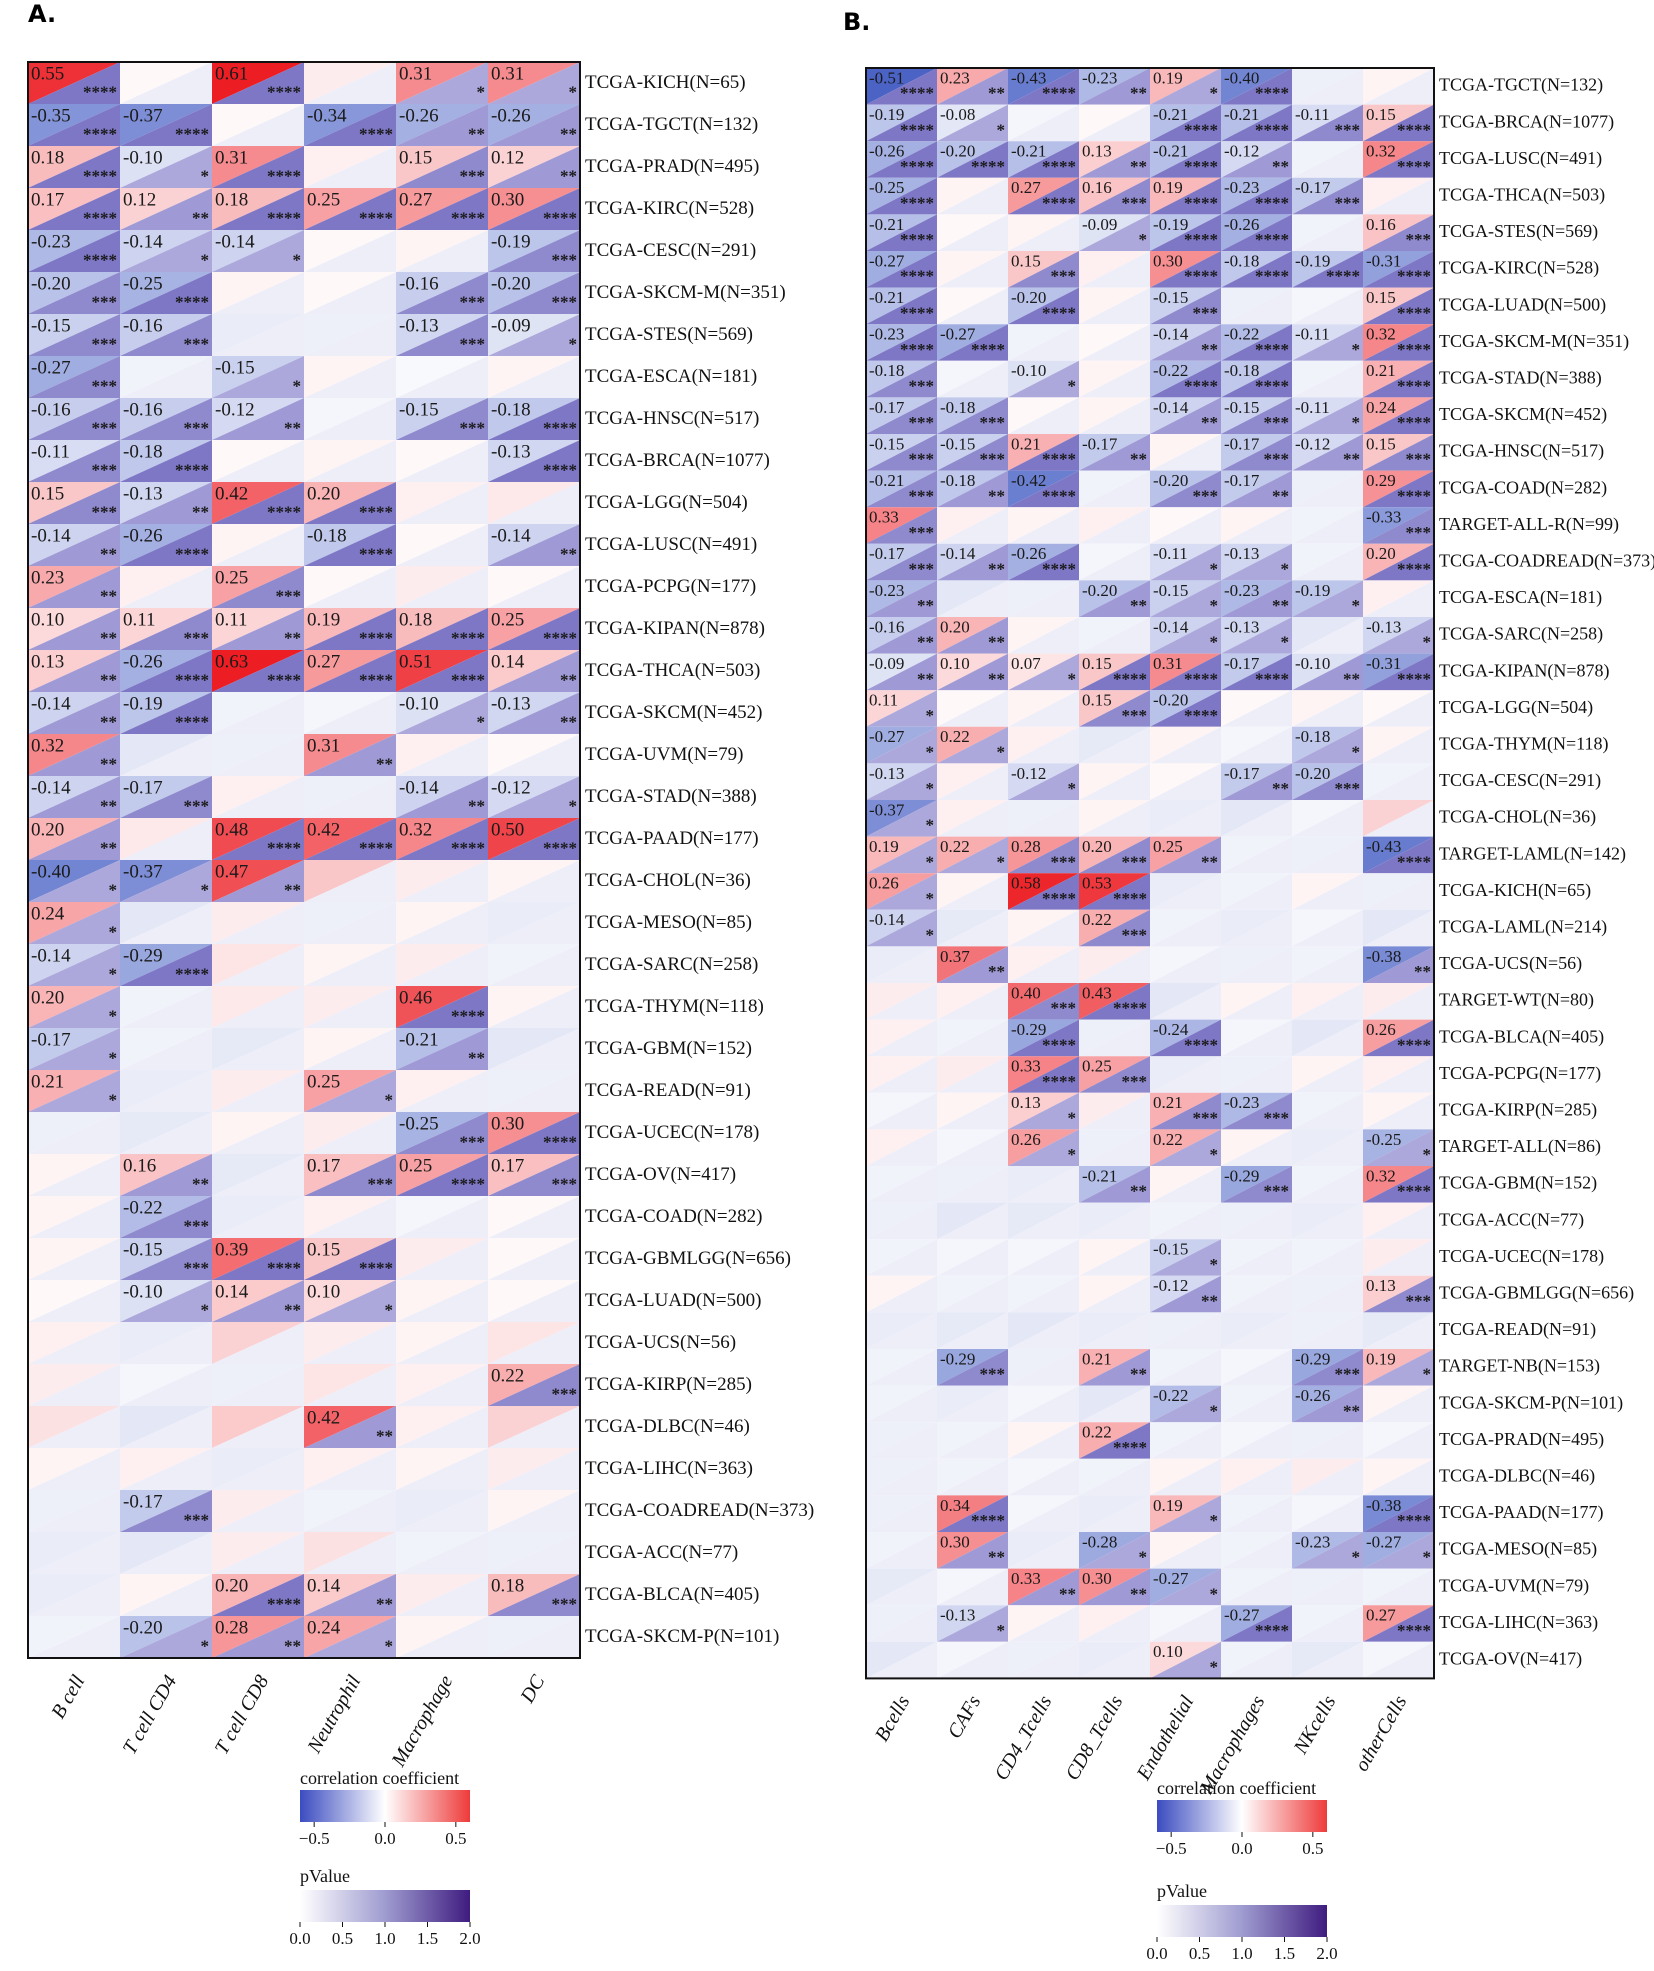 This screenshot has height=1971, width=1654. What do you see at coordinates (455, 1838) in the screenshot?
I see `colorbar-tick-label: 0.5` at bounding box center [455, 1838].